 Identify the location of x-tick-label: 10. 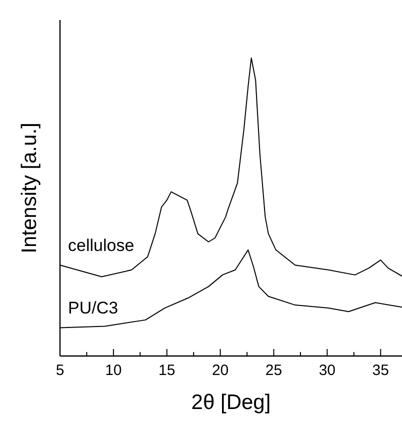
(113, 370).